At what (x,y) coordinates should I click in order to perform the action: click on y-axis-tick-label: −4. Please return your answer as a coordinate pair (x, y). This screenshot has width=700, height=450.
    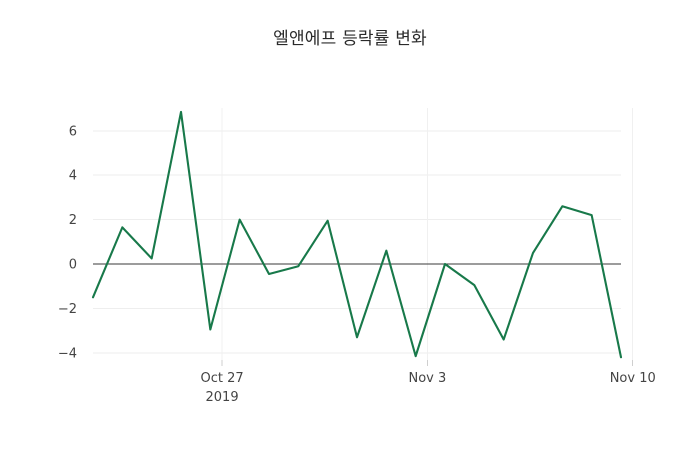
    Looking at the image, I should click on (67, 353).